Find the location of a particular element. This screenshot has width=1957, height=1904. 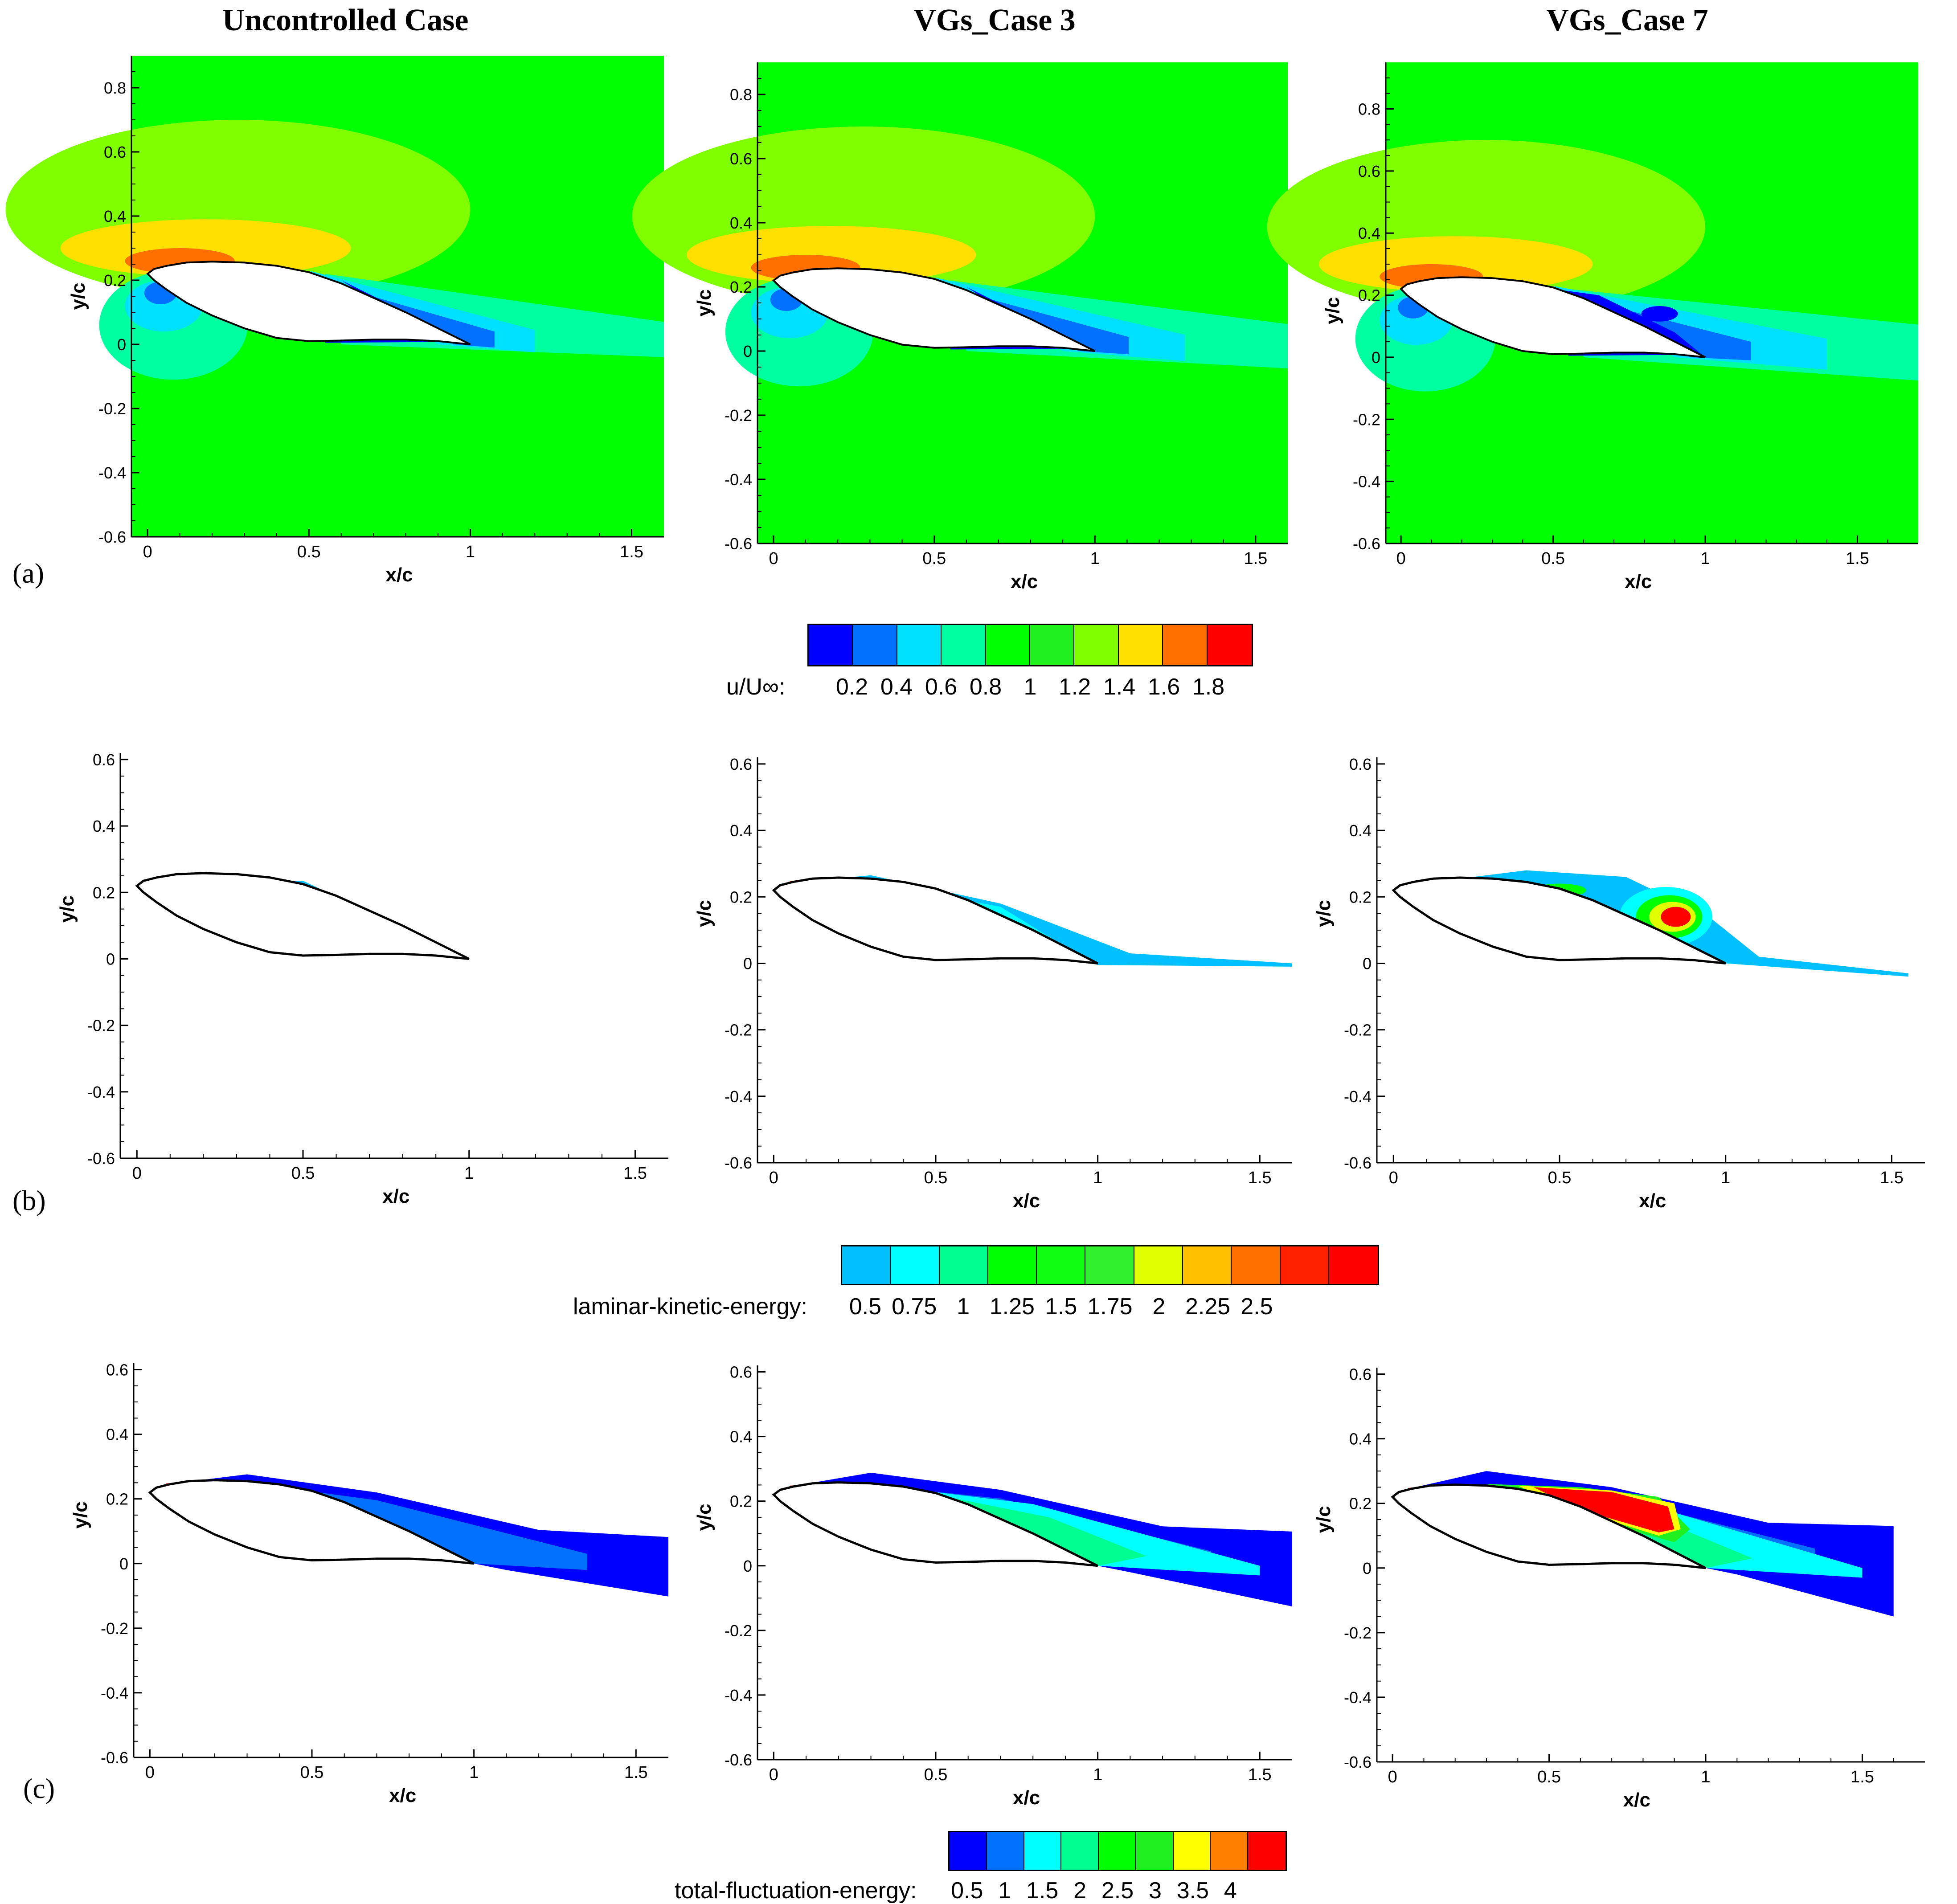

plot-b-uncontrolled: 0 0.5 1 1.5 0.6 0.4 0.2 0 -0.2 -0.4 -0.6 x/c y/c is located at coordinates (362, 979).